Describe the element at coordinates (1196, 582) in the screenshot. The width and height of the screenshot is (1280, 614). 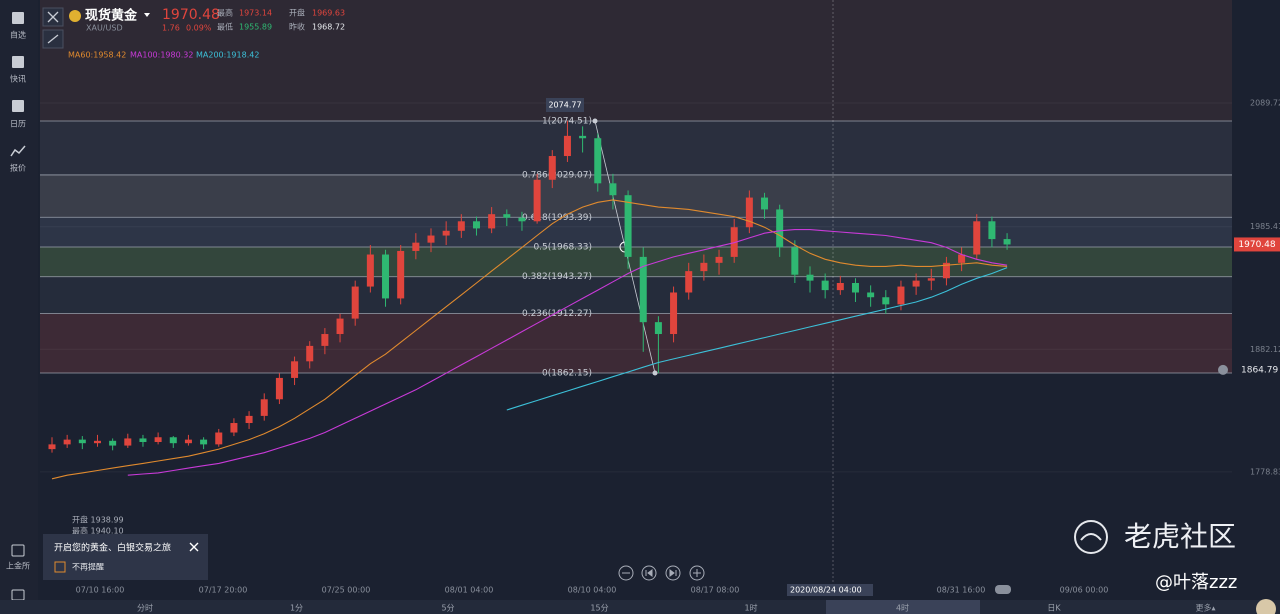
I see `watermark-user: @叶落zzz` at that location.